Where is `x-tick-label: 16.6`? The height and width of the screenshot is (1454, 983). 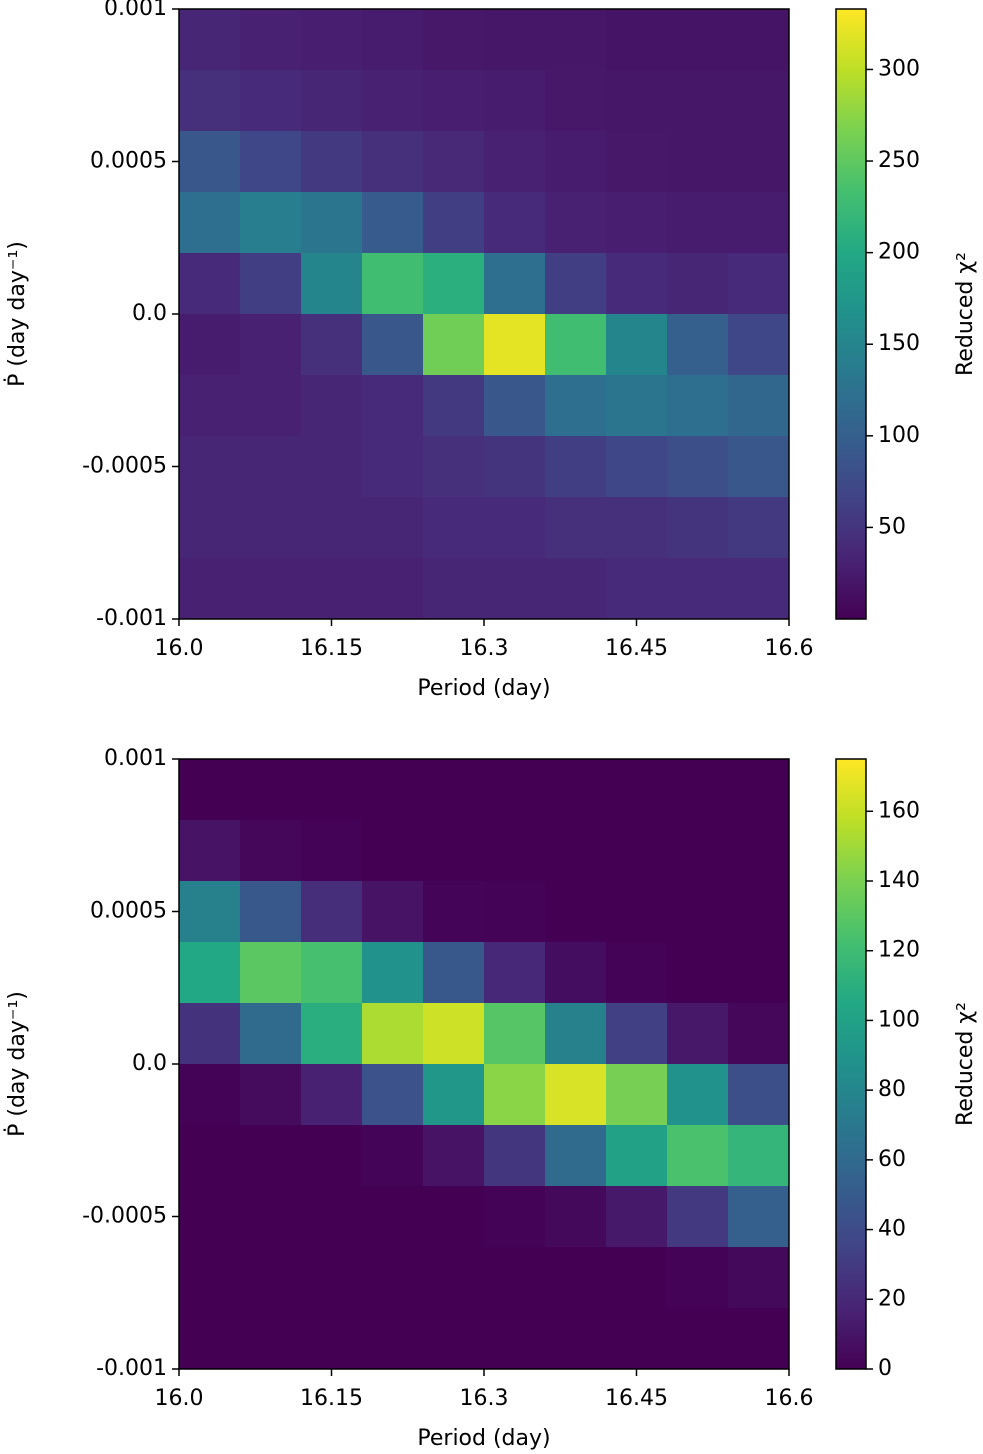
x-tick-label: 16.6 is located at coordinates (789, 1398).